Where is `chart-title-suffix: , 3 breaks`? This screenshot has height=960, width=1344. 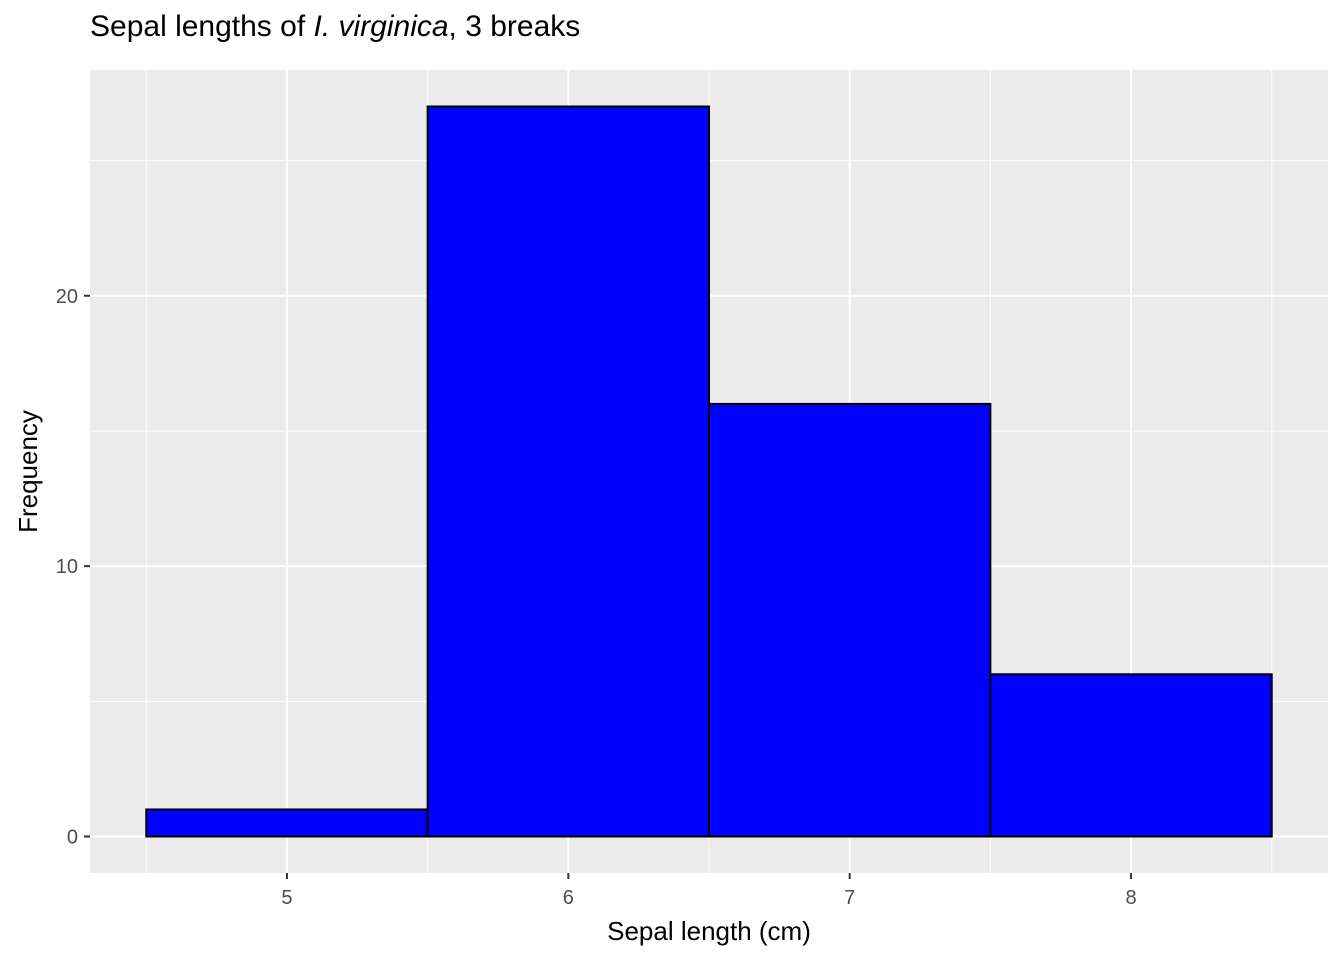 chart-title-suffix: , 3 breaks is located at coordinates (514, 26).